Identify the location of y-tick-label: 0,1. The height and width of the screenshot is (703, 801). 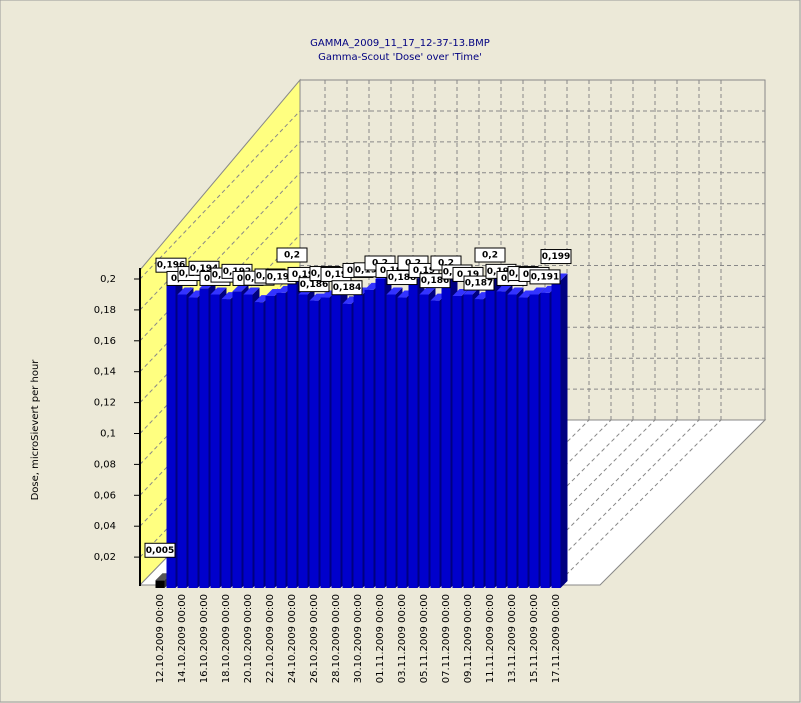
(108, 434).